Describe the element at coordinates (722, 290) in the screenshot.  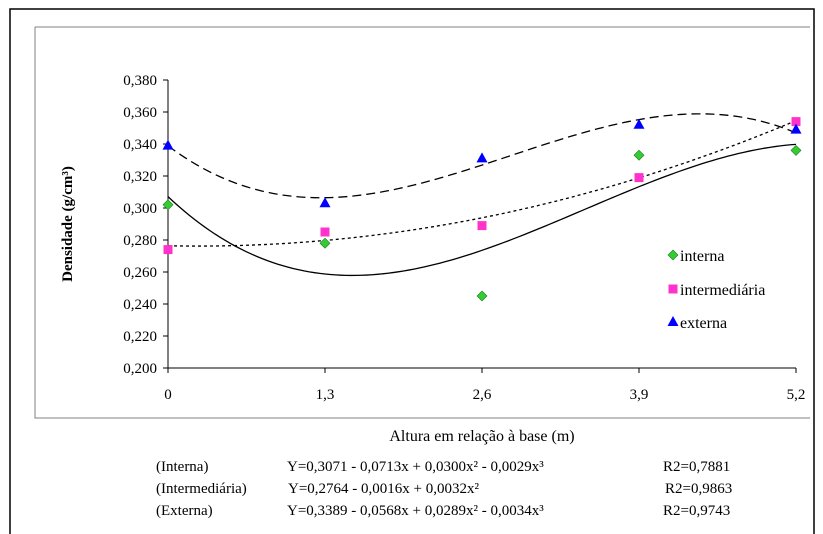
I see `legend-label-intermediária: intermediária` at that location.